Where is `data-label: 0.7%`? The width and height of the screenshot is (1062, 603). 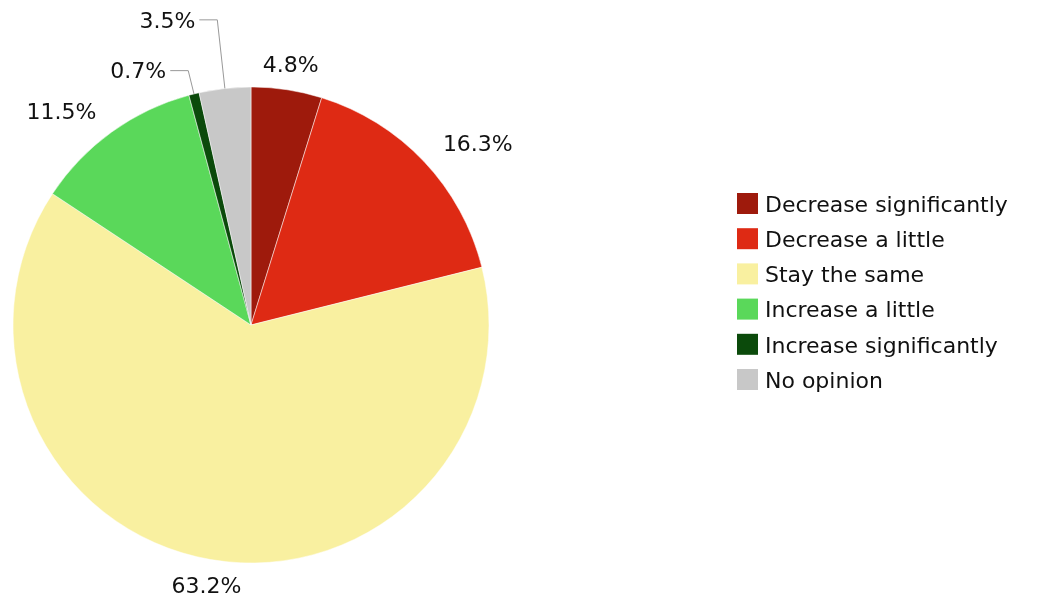 data-label: 0.7% is located at coordinates (138, 71).